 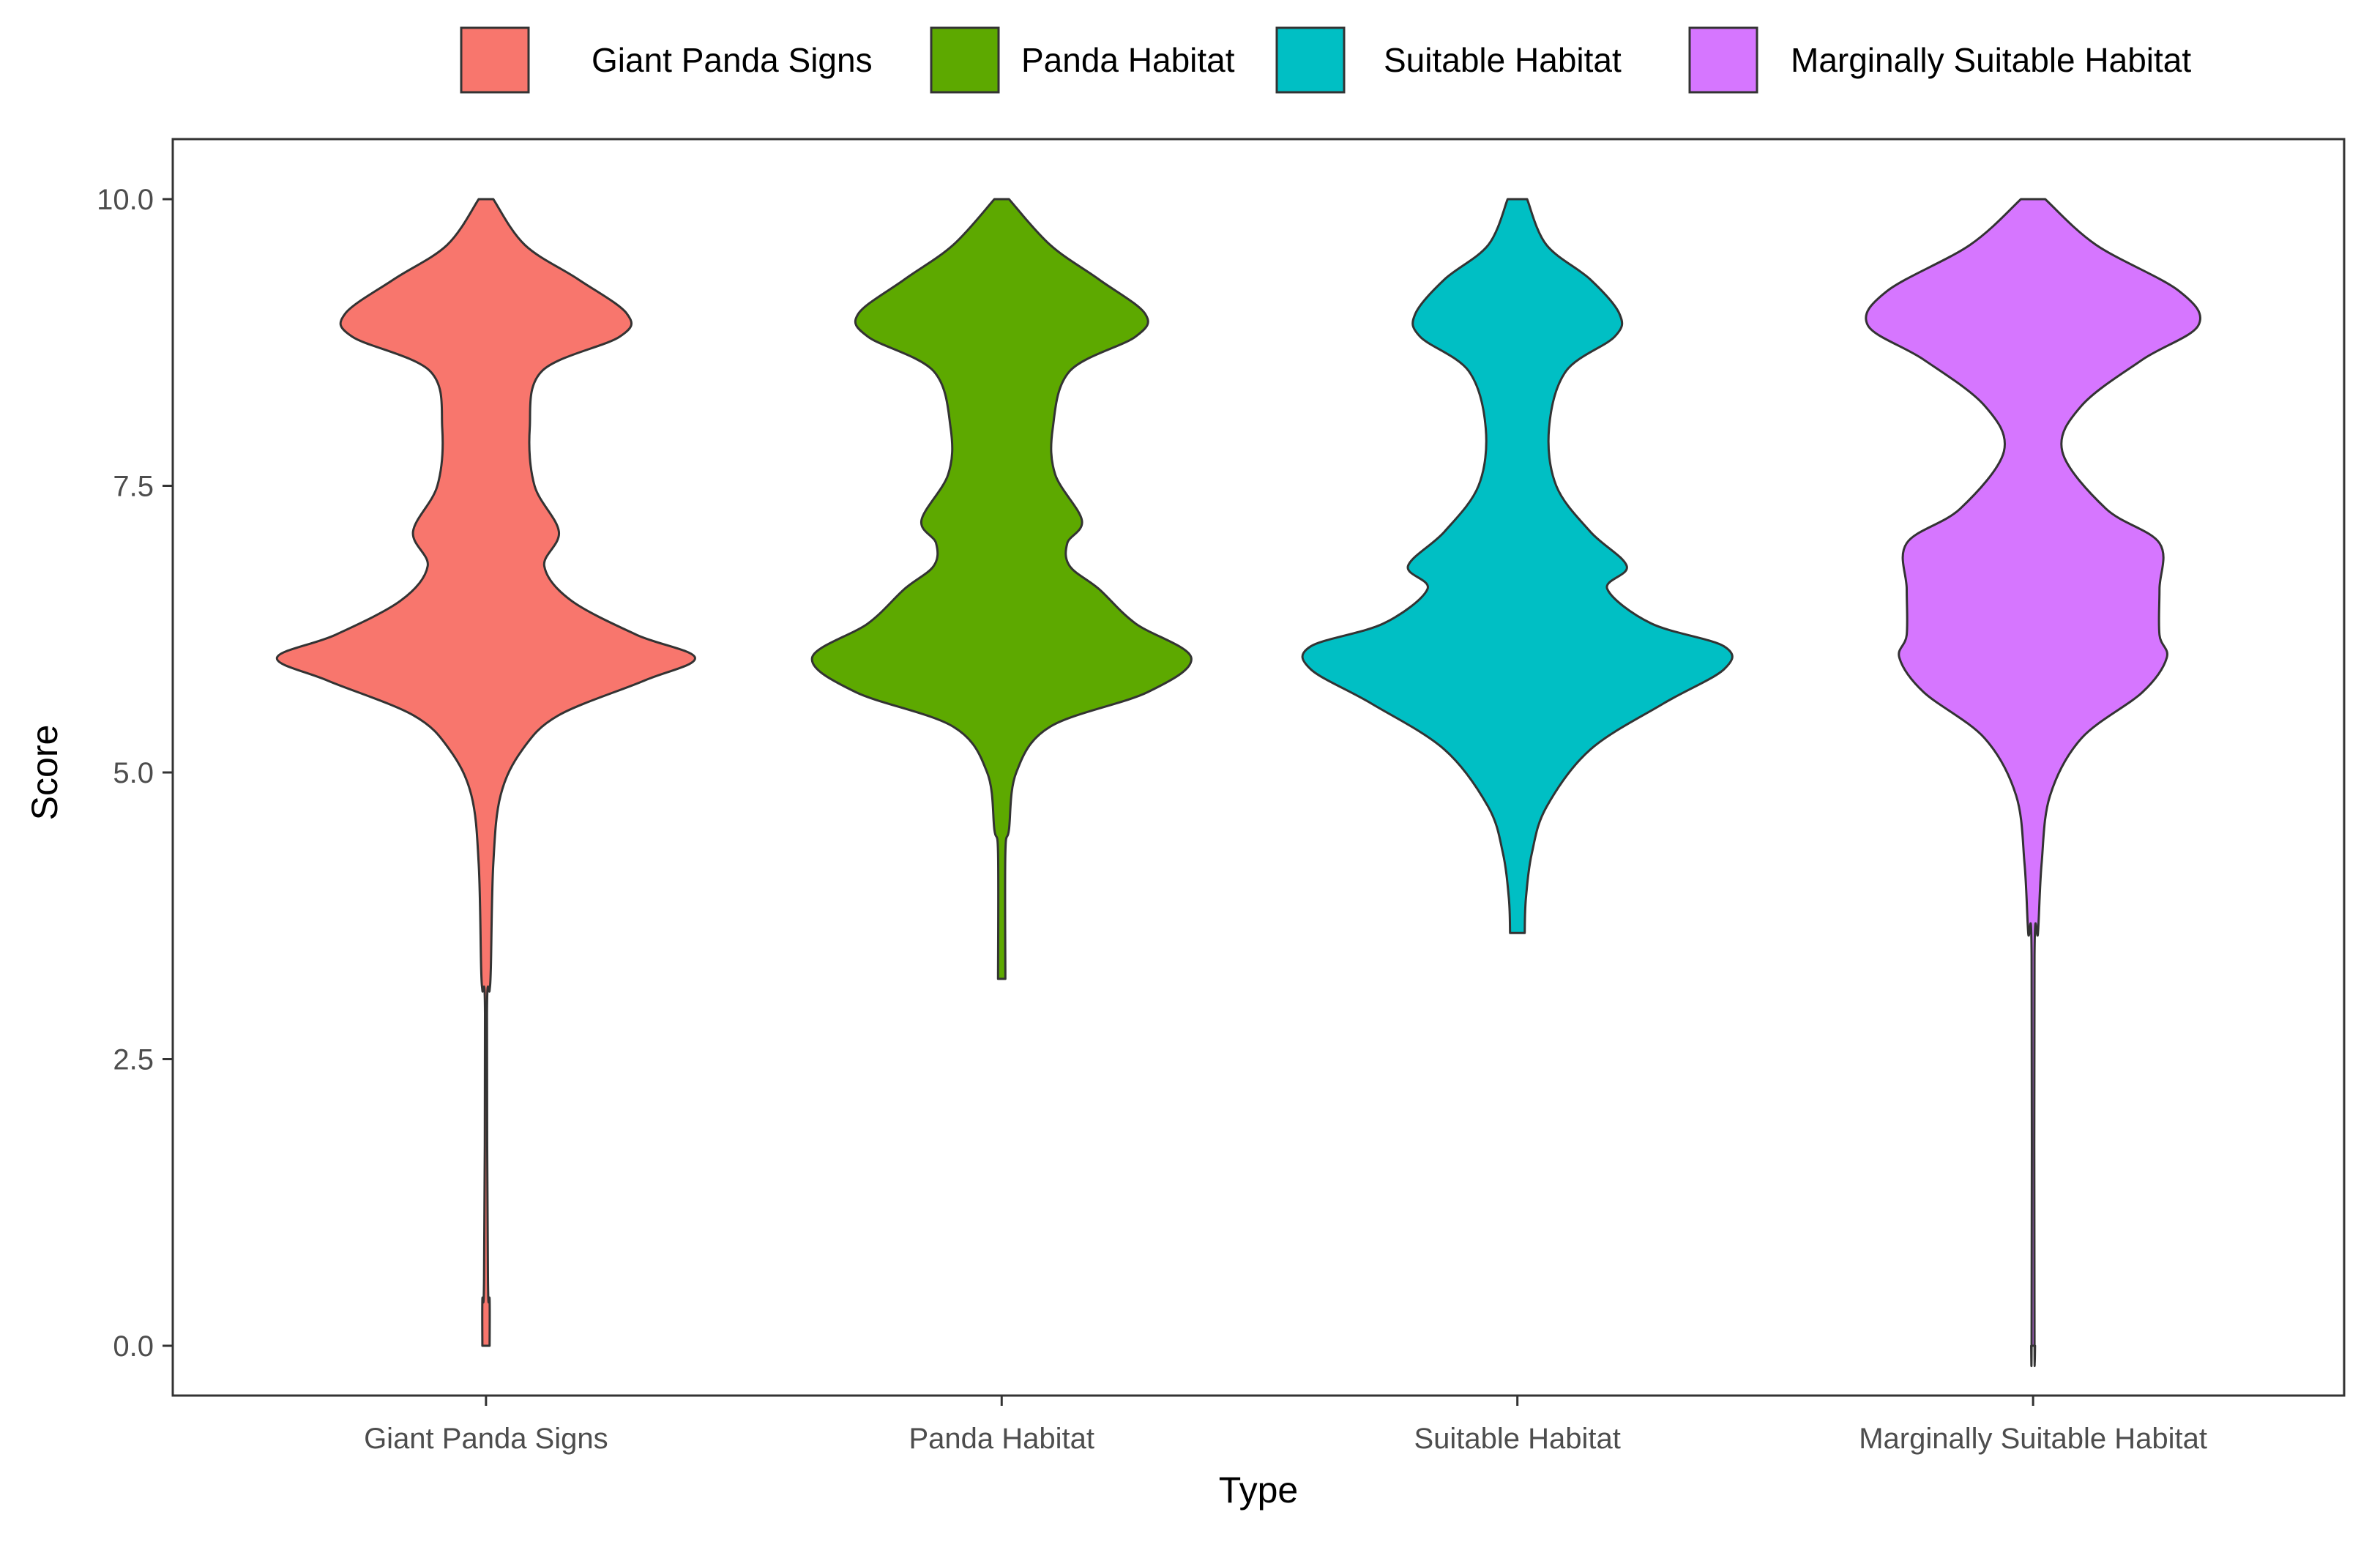 What do you see at coordinates (1002, 1439) in the screenshot?
I see `x-tick-label: Panda Habitat` at bounding box center [1002, 1439].